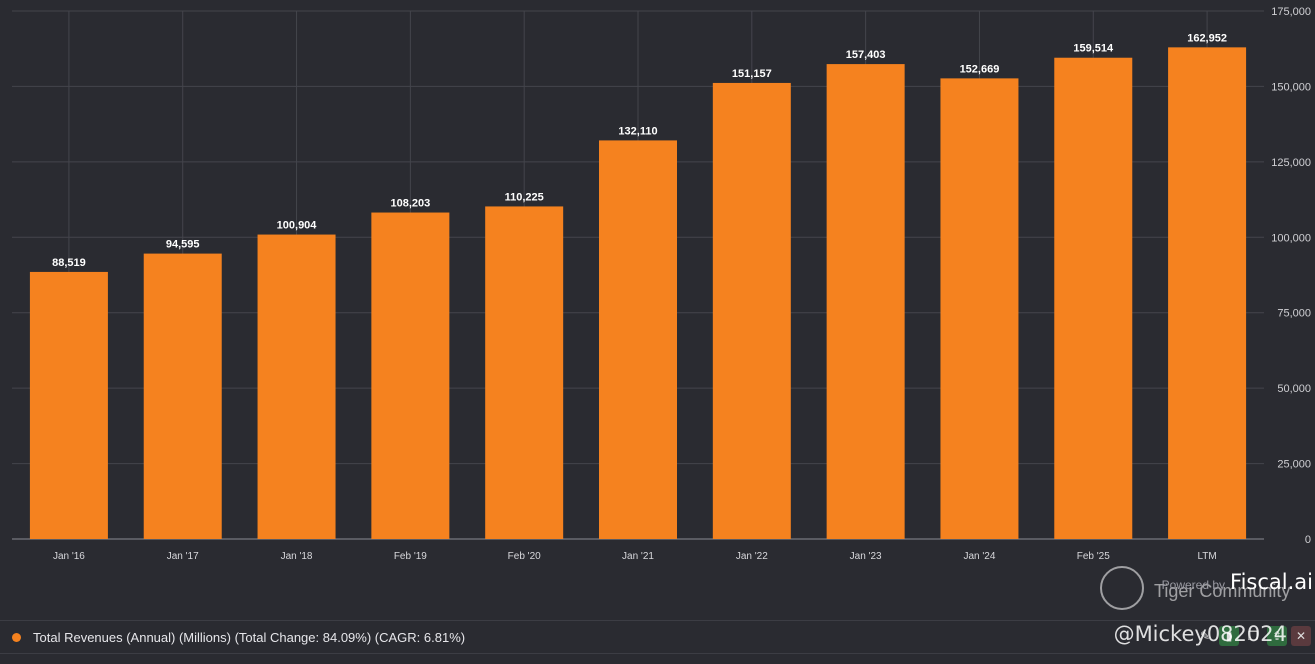 This screenshot has width=1315, height=664. What do you see at coordinates (69, 556) in the screenshot?
I see `x-tick-label: Jan '16` at bounding box center [69, 556].